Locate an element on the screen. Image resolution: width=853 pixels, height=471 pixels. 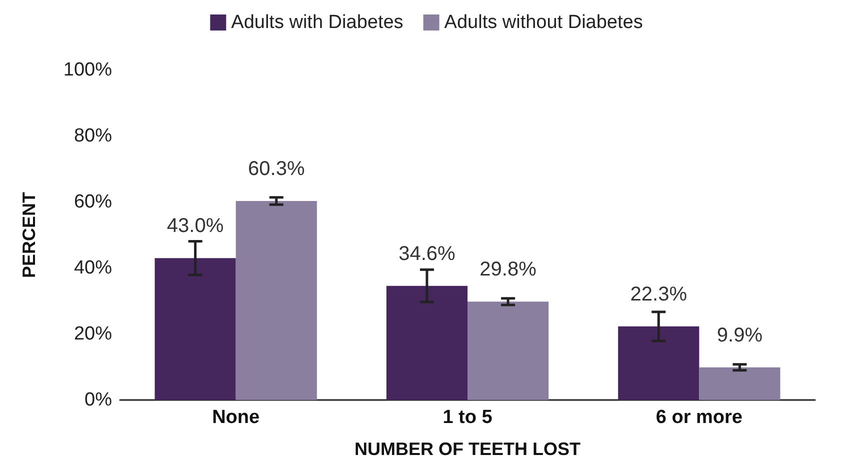
data-label: 29.8% is located at coordinates (508, 269).